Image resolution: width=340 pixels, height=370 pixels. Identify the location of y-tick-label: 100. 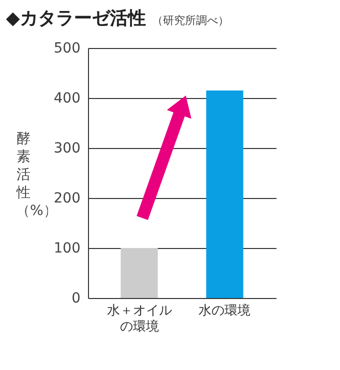
(67, 248).